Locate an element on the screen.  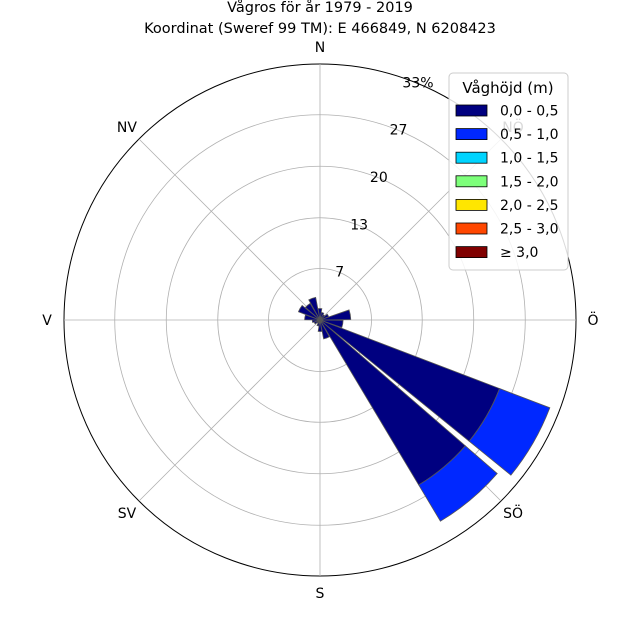
direction-label: V is located at coordinates (47, 321).